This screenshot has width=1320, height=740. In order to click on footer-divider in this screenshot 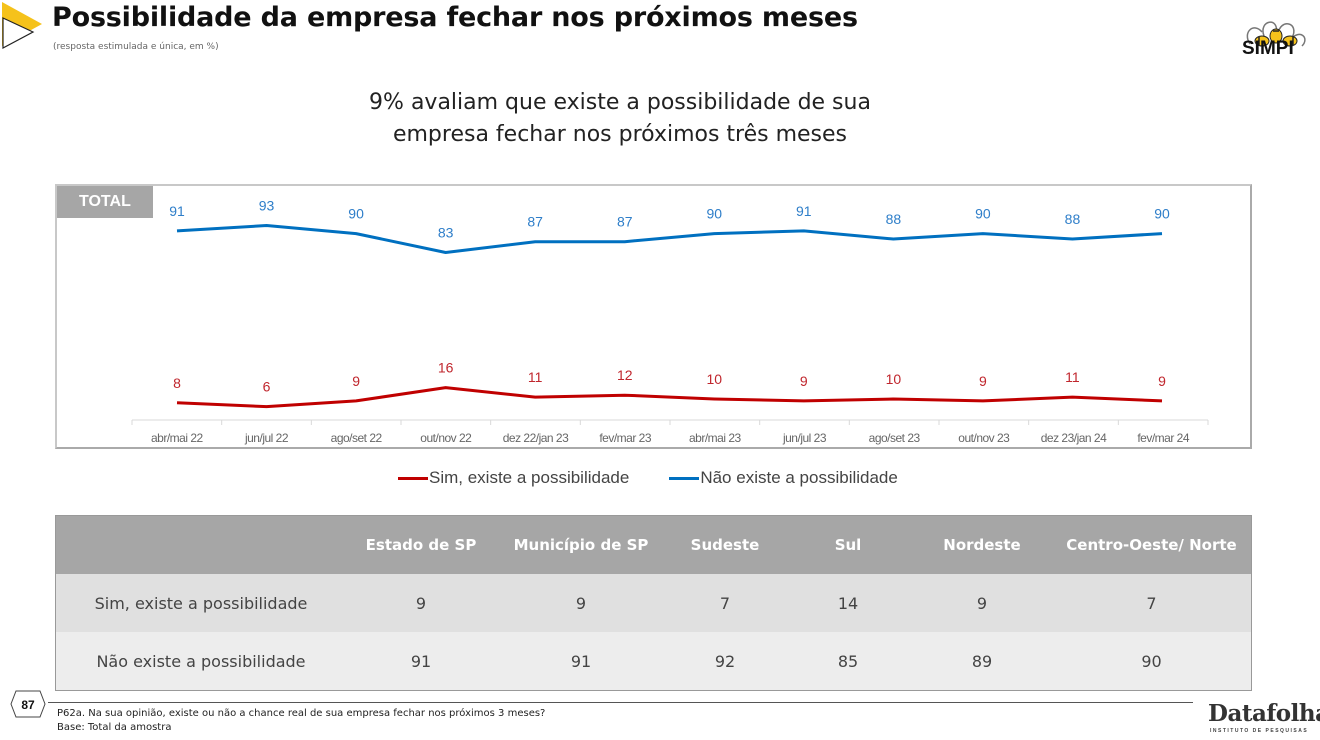, I will do `click(620, 702)`.